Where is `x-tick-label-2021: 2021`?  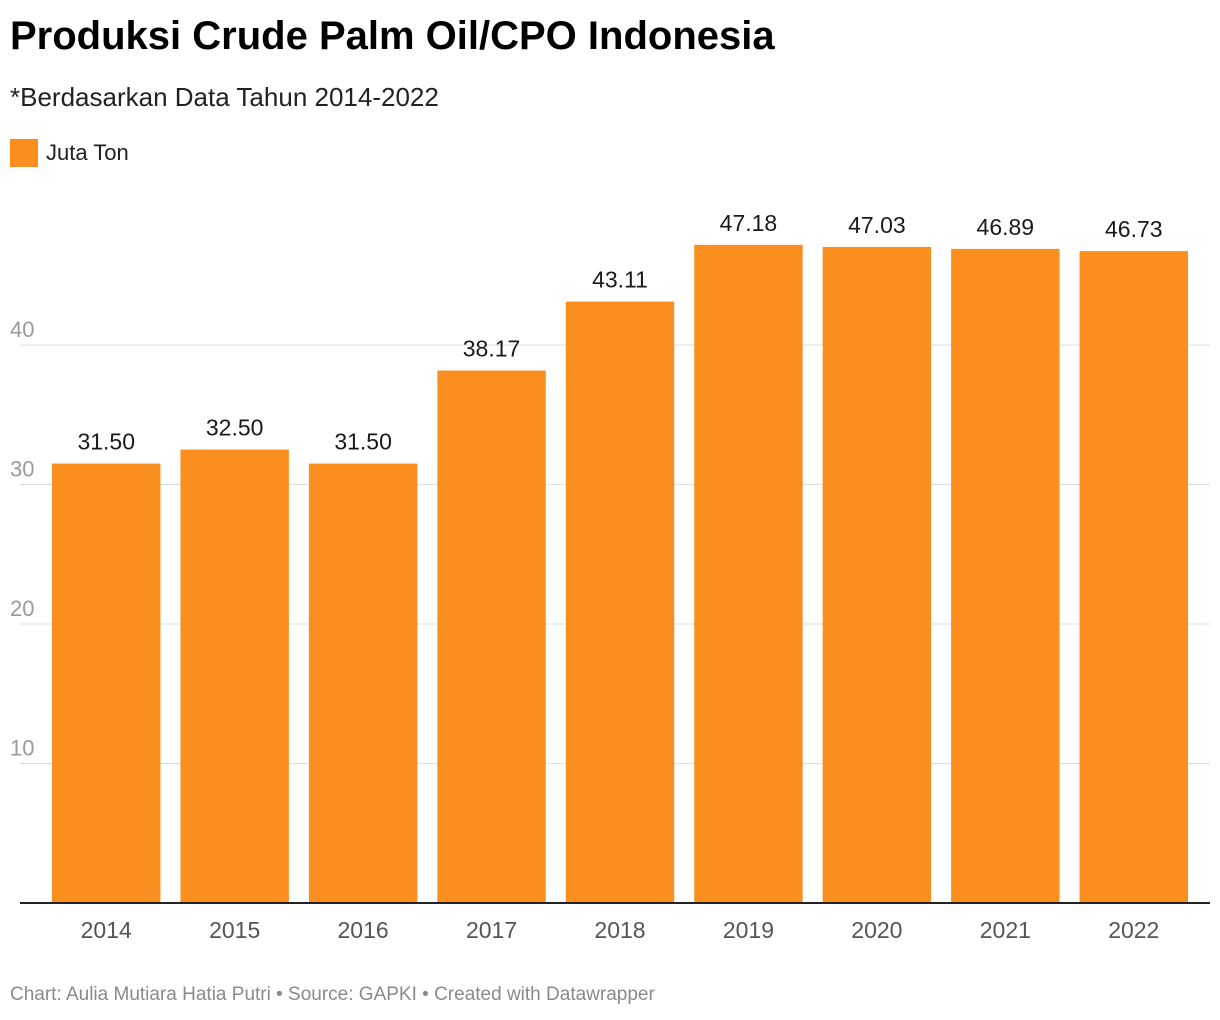 x-tick-label-2021: 2021 is located at coordinates (1005, 930).